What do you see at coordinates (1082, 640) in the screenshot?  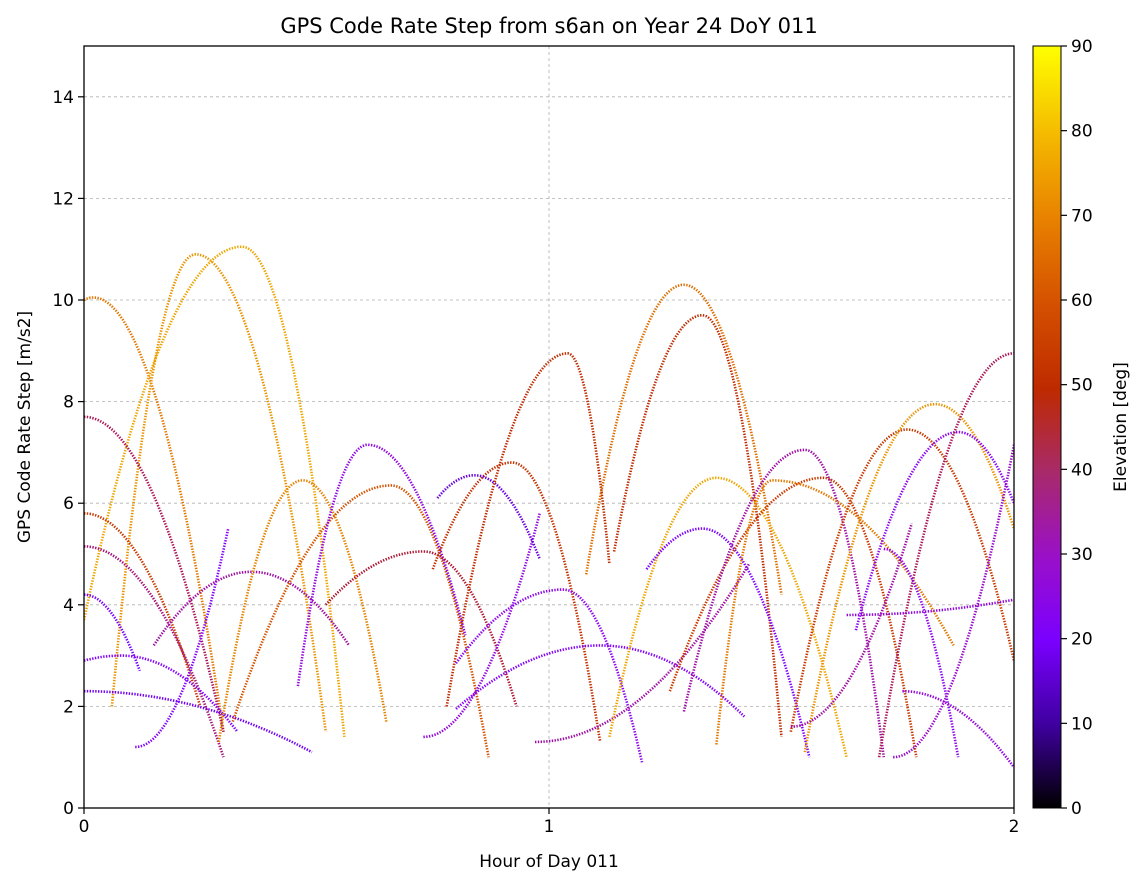 I see `colorbar-tick-label: 20` at bounding box center [1082, 640].